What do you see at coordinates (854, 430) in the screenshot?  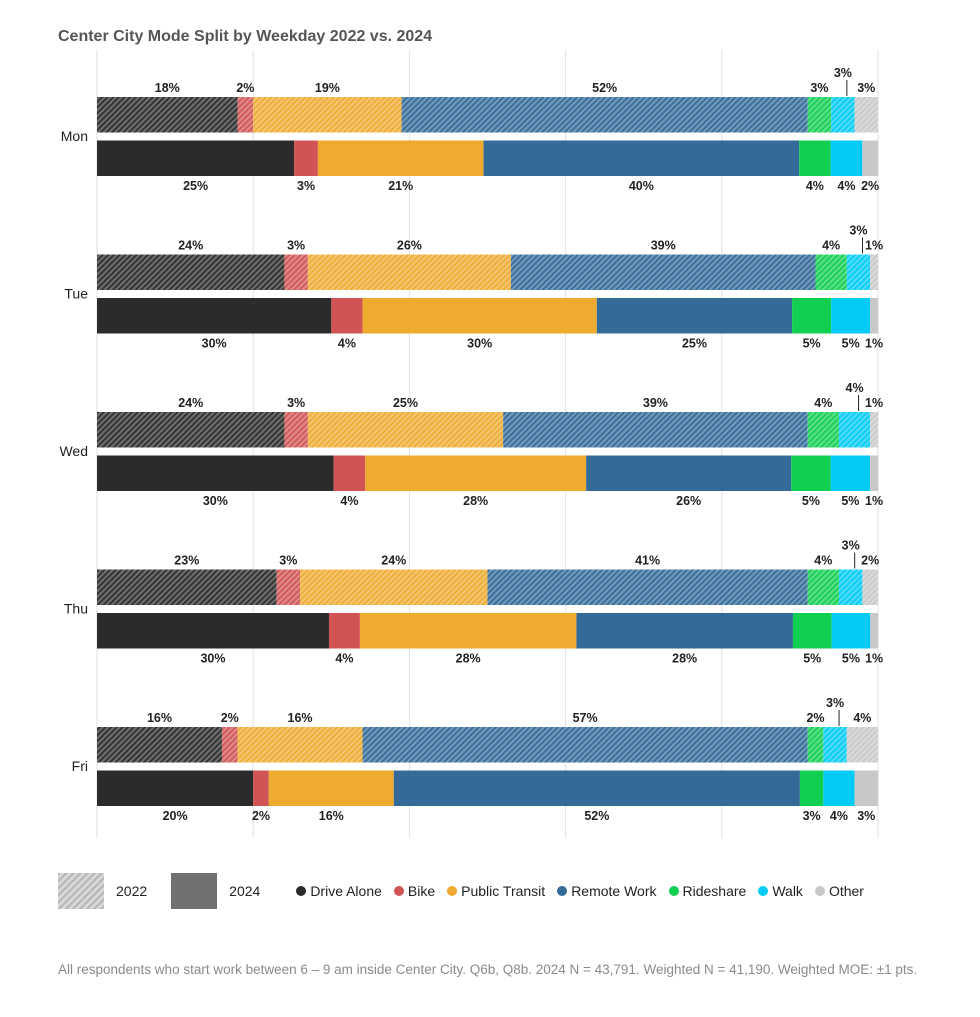 I see `bar-wed-2022-walk` at bounding box center [854, 430].